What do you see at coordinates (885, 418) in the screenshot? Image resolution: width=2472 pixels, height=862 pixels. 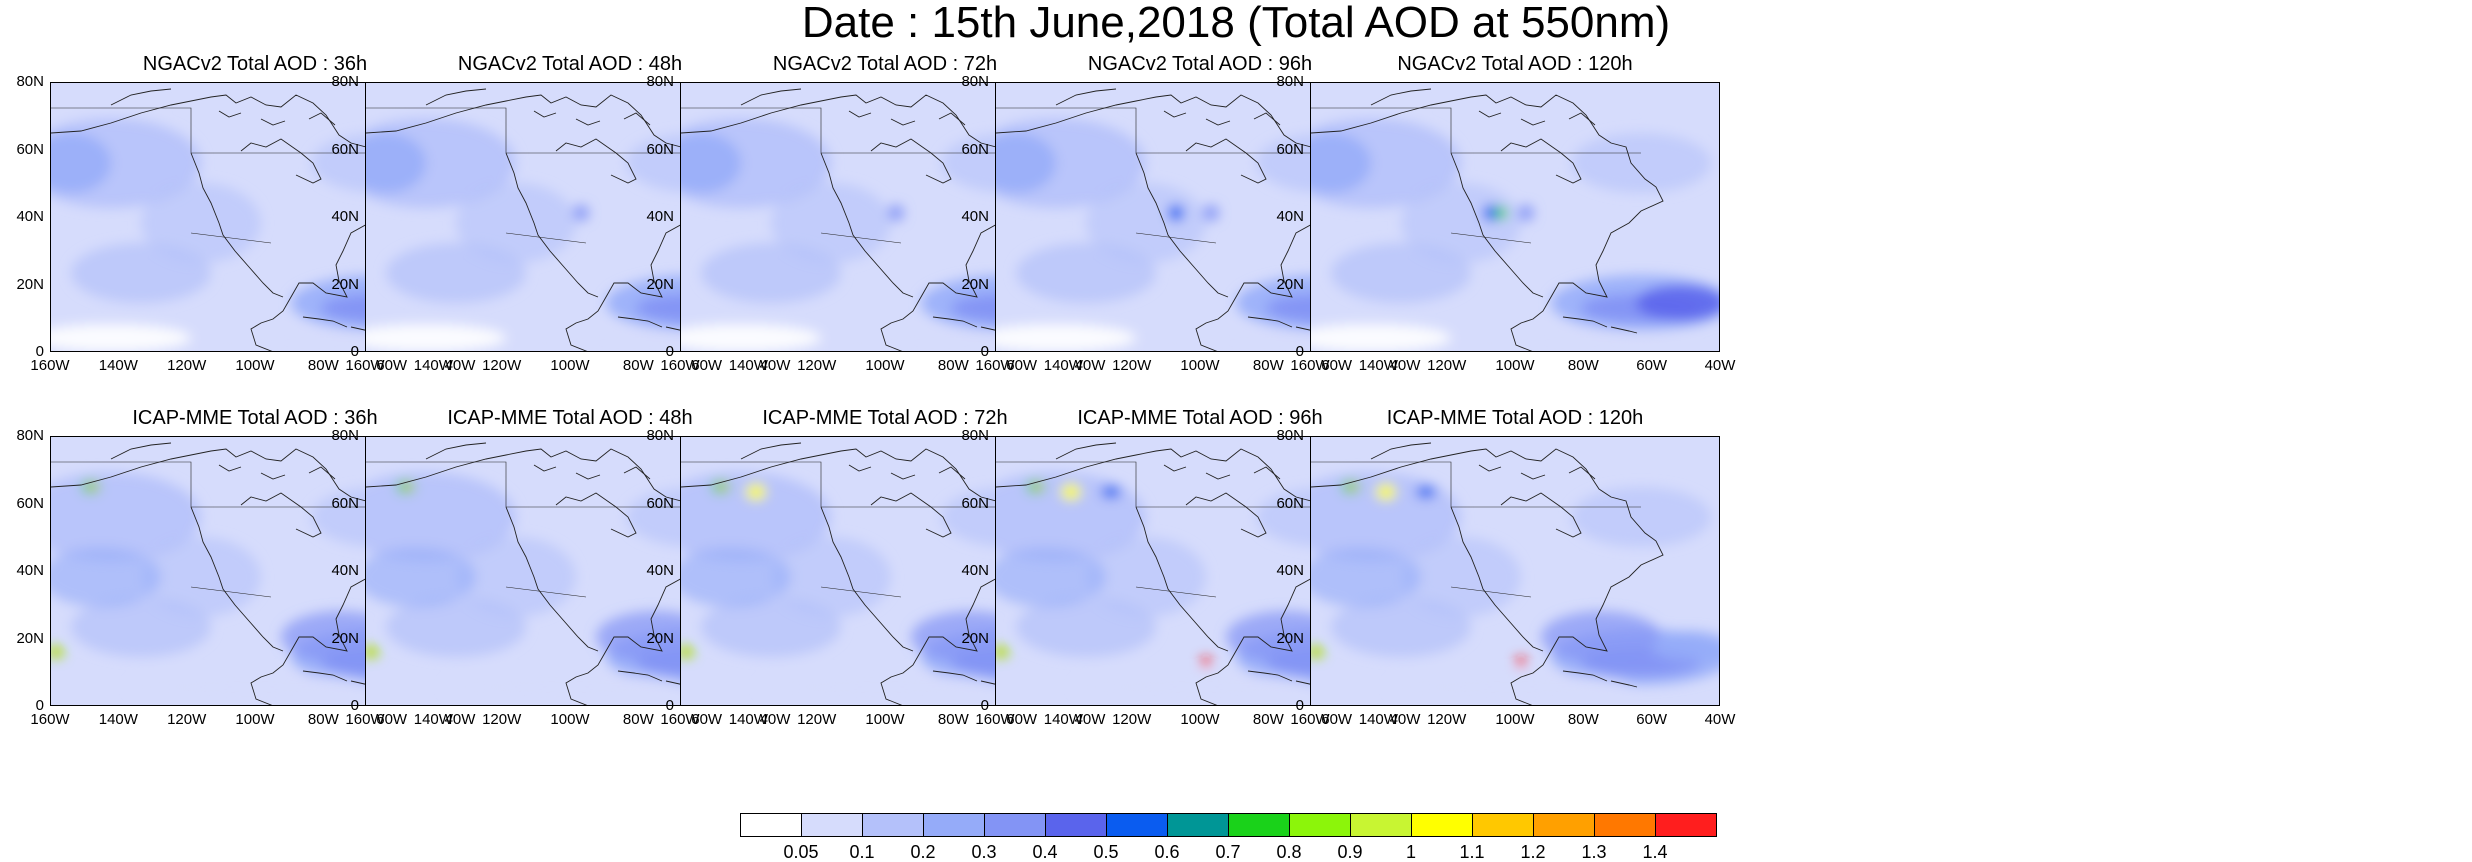 I see `panel-title: ICAP-MME Total AOD : 72h` at bounding box center [885, 418].